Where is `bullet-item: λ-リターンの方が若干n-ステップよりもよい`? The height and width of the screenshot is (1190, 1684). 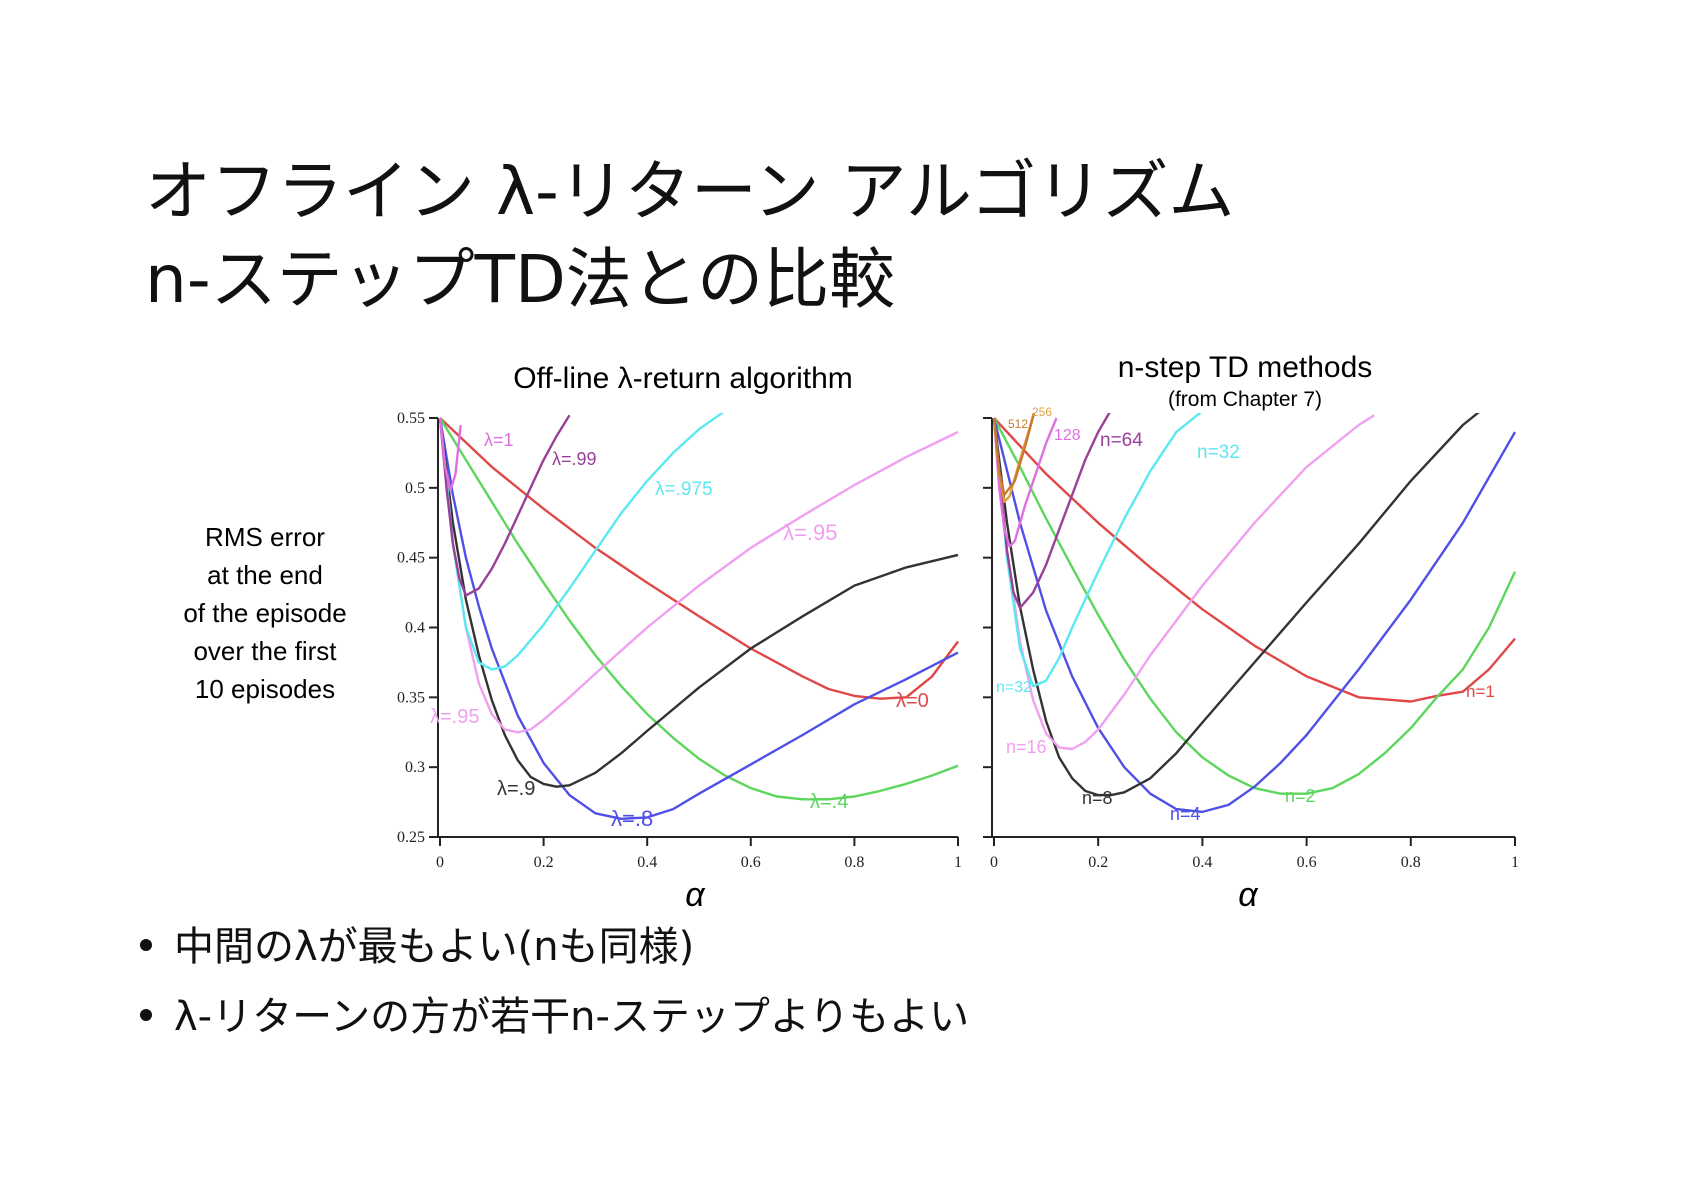
bullet-item: λ-リターンの方が若干n-ステップよりもよい is located at coordinates (554, 1017).